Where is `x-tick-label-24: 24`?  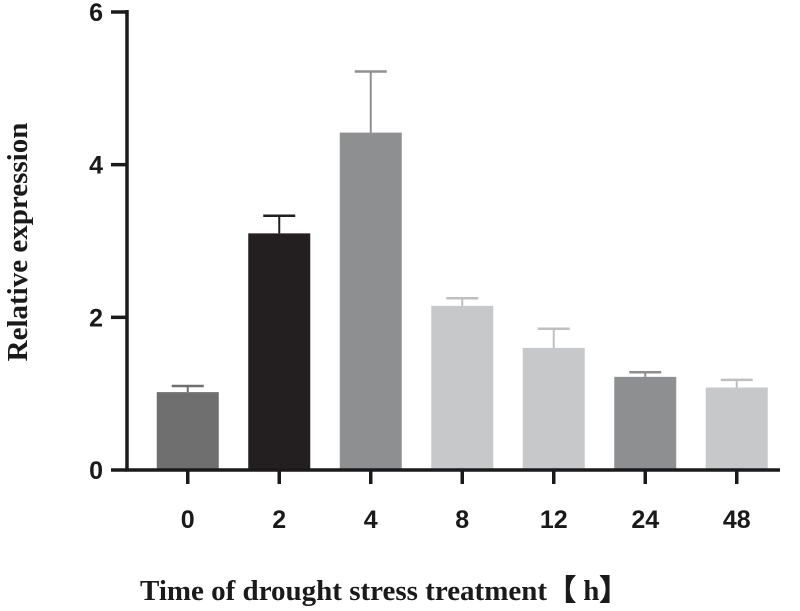 x-tick-label-24: 24 is located at coordinates (645, 520).